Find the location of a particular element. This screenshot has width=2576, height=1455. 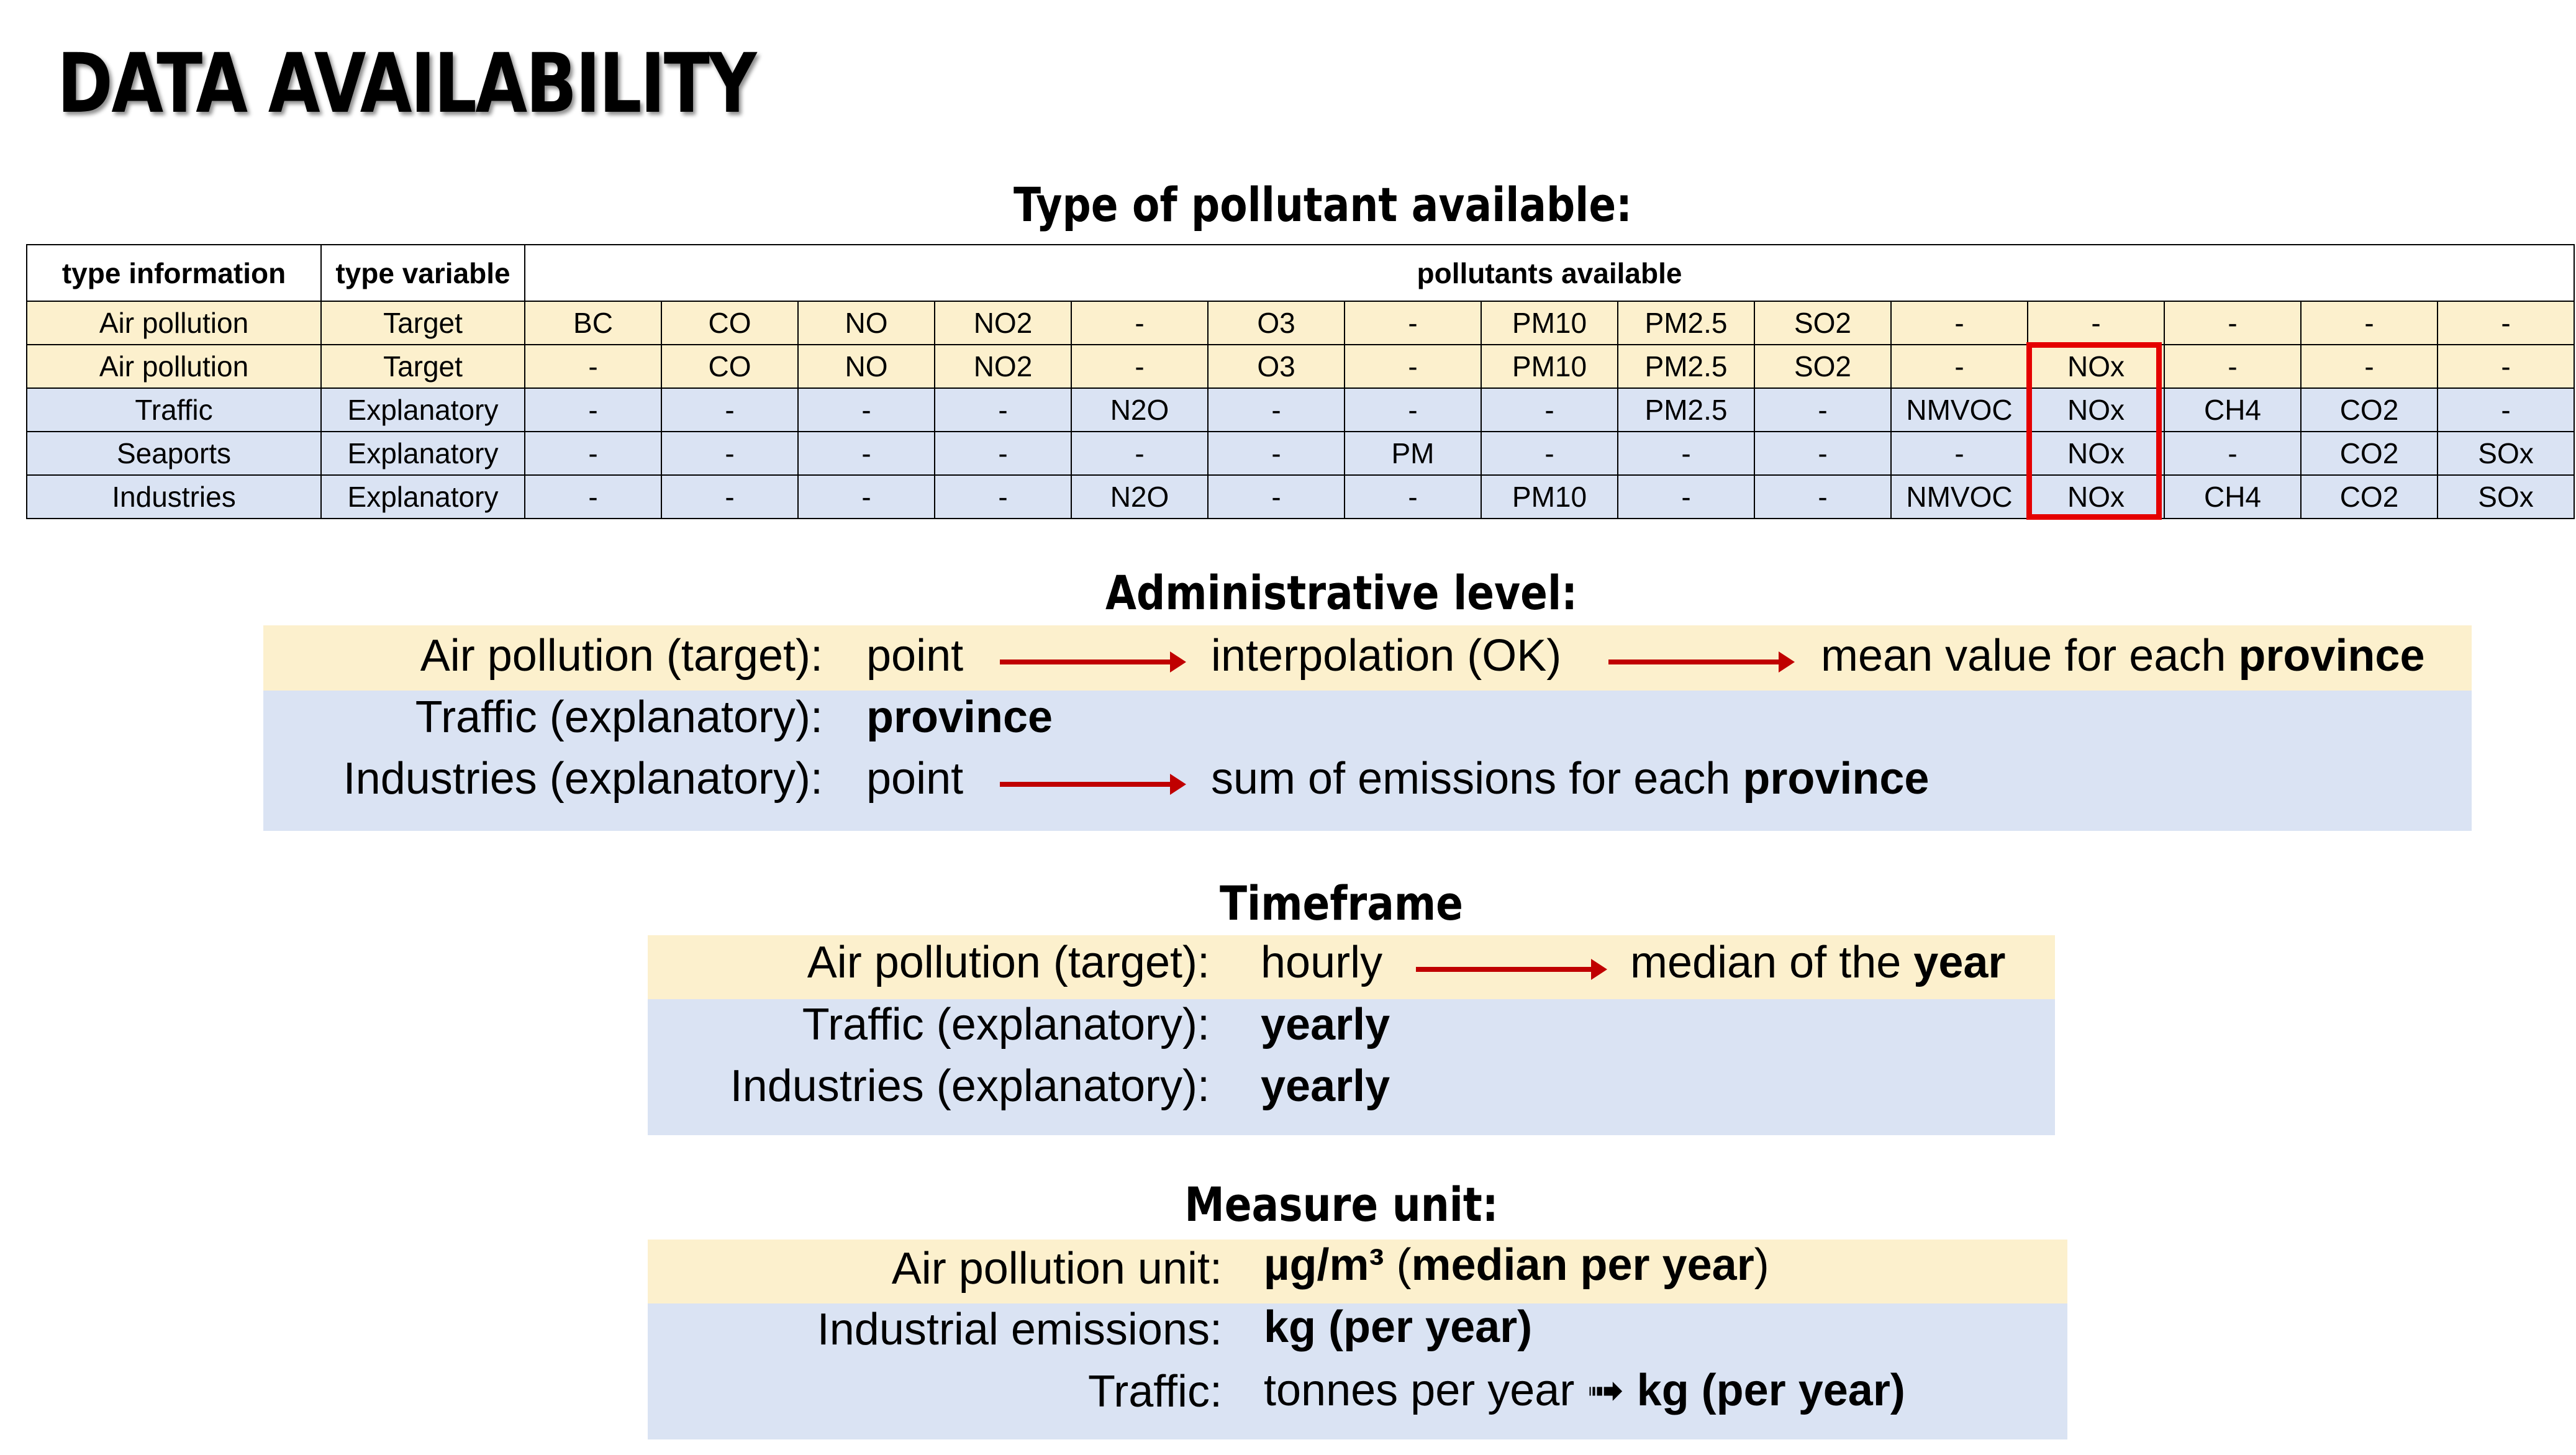

cell-pollutant: N2O is located at coordinates (1140, 410).